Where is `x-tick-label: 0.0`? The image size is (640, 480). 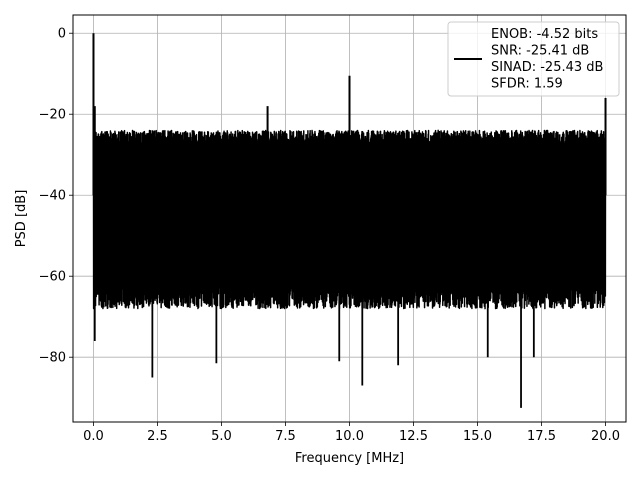
x-tick-label: 0.0 is located at coordinates (93, 436).